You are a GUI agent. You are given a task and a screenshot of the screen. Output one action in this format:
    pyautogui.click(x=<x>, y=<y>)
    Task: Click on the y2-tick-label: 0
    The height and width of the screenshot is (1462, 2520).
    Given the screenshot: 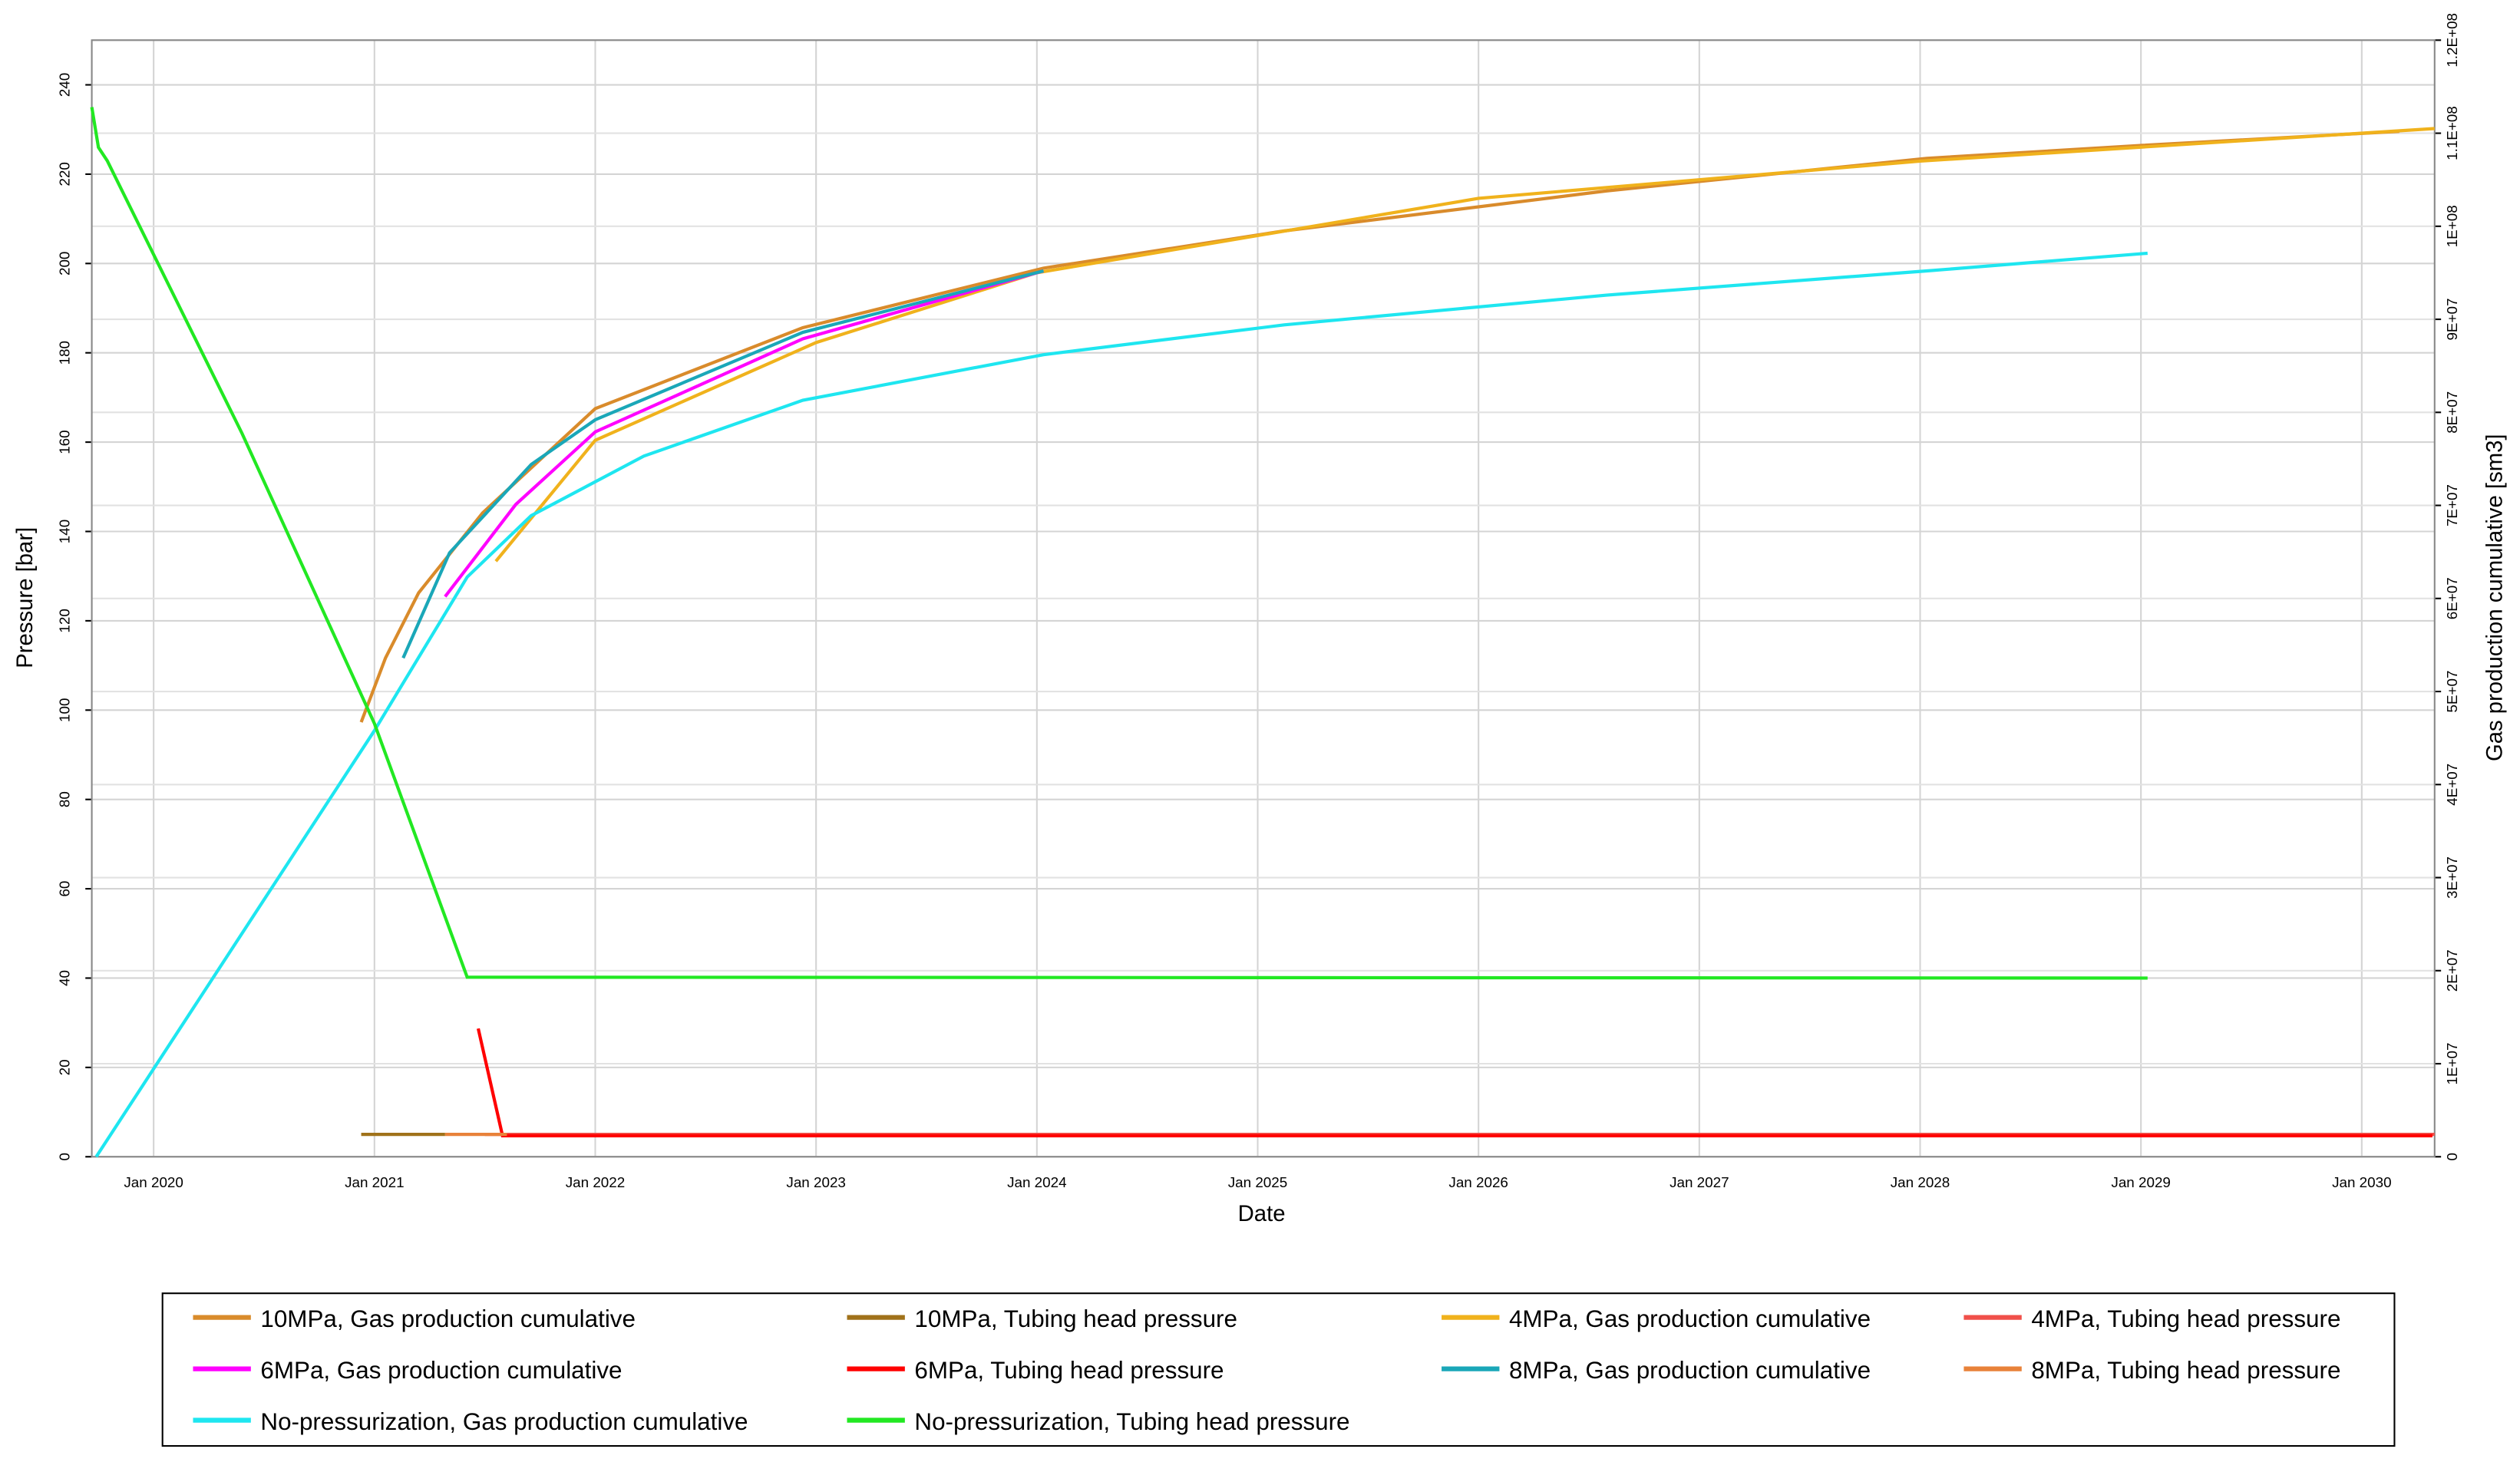 What is the action you would take?
    pyautogui.click(x=2452, y=1156)
    